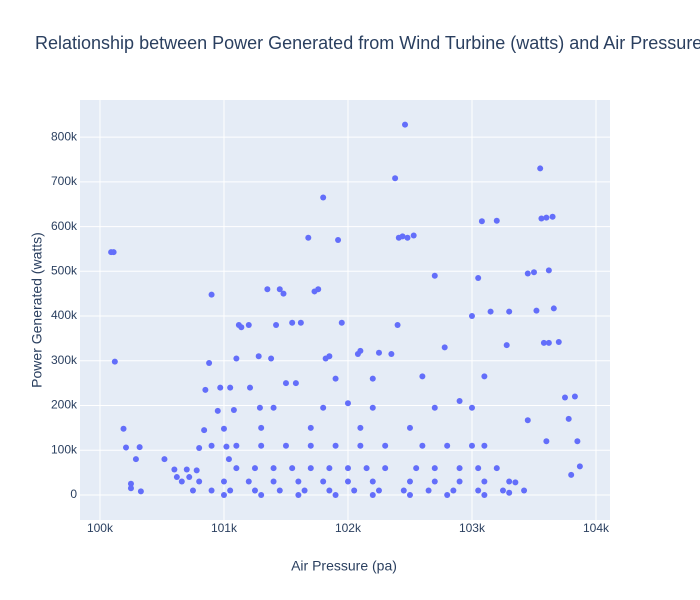 This screenshot has height=600, width=700. I want to click on x-tick-label: 104k, so click(596, 528).